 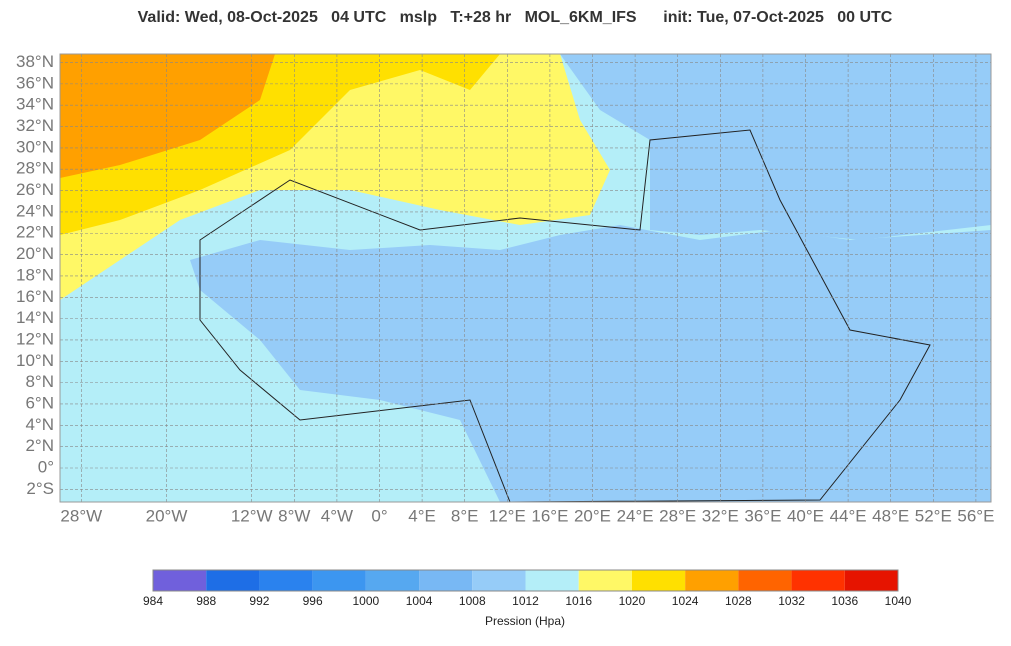 What do you see at coordinates (35, 210) in the screenshot?
I see `lat-label: 24°N` at bounding box center [35, 210].